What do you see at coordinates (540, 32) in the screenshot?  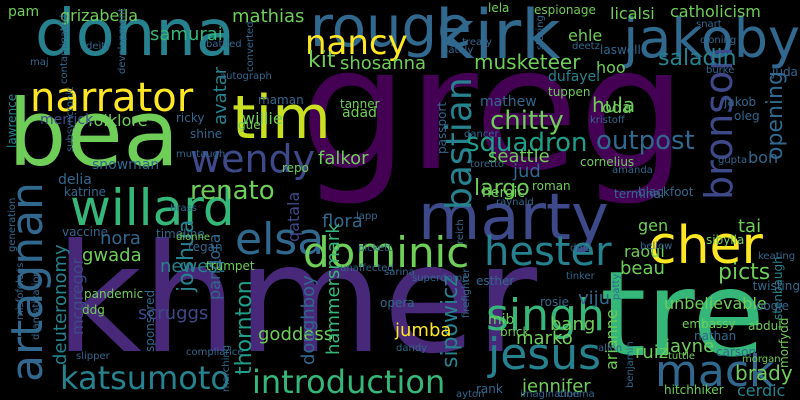 I see `word-staring: staring` at bounding box center [540, 32].